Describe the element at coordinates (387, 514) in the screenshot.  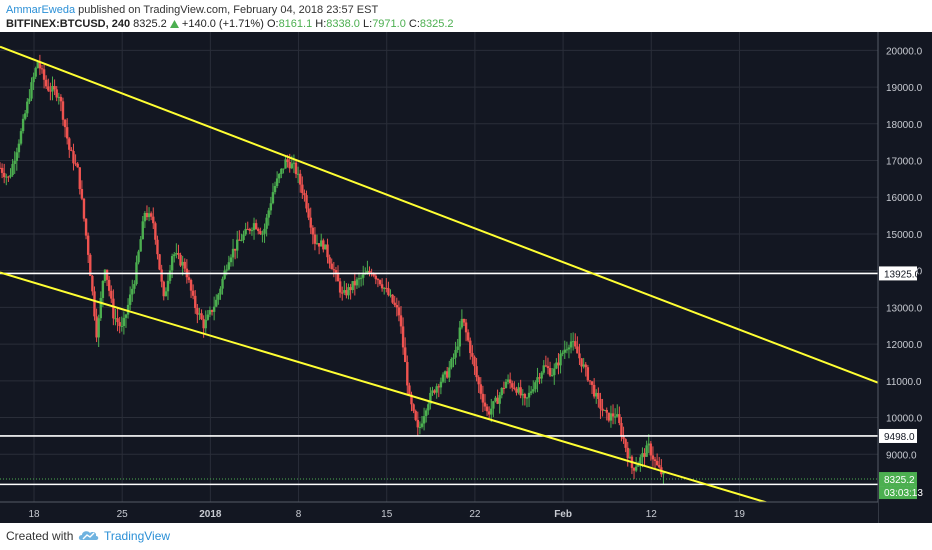
I see `time-tick-label: 15` at that location.